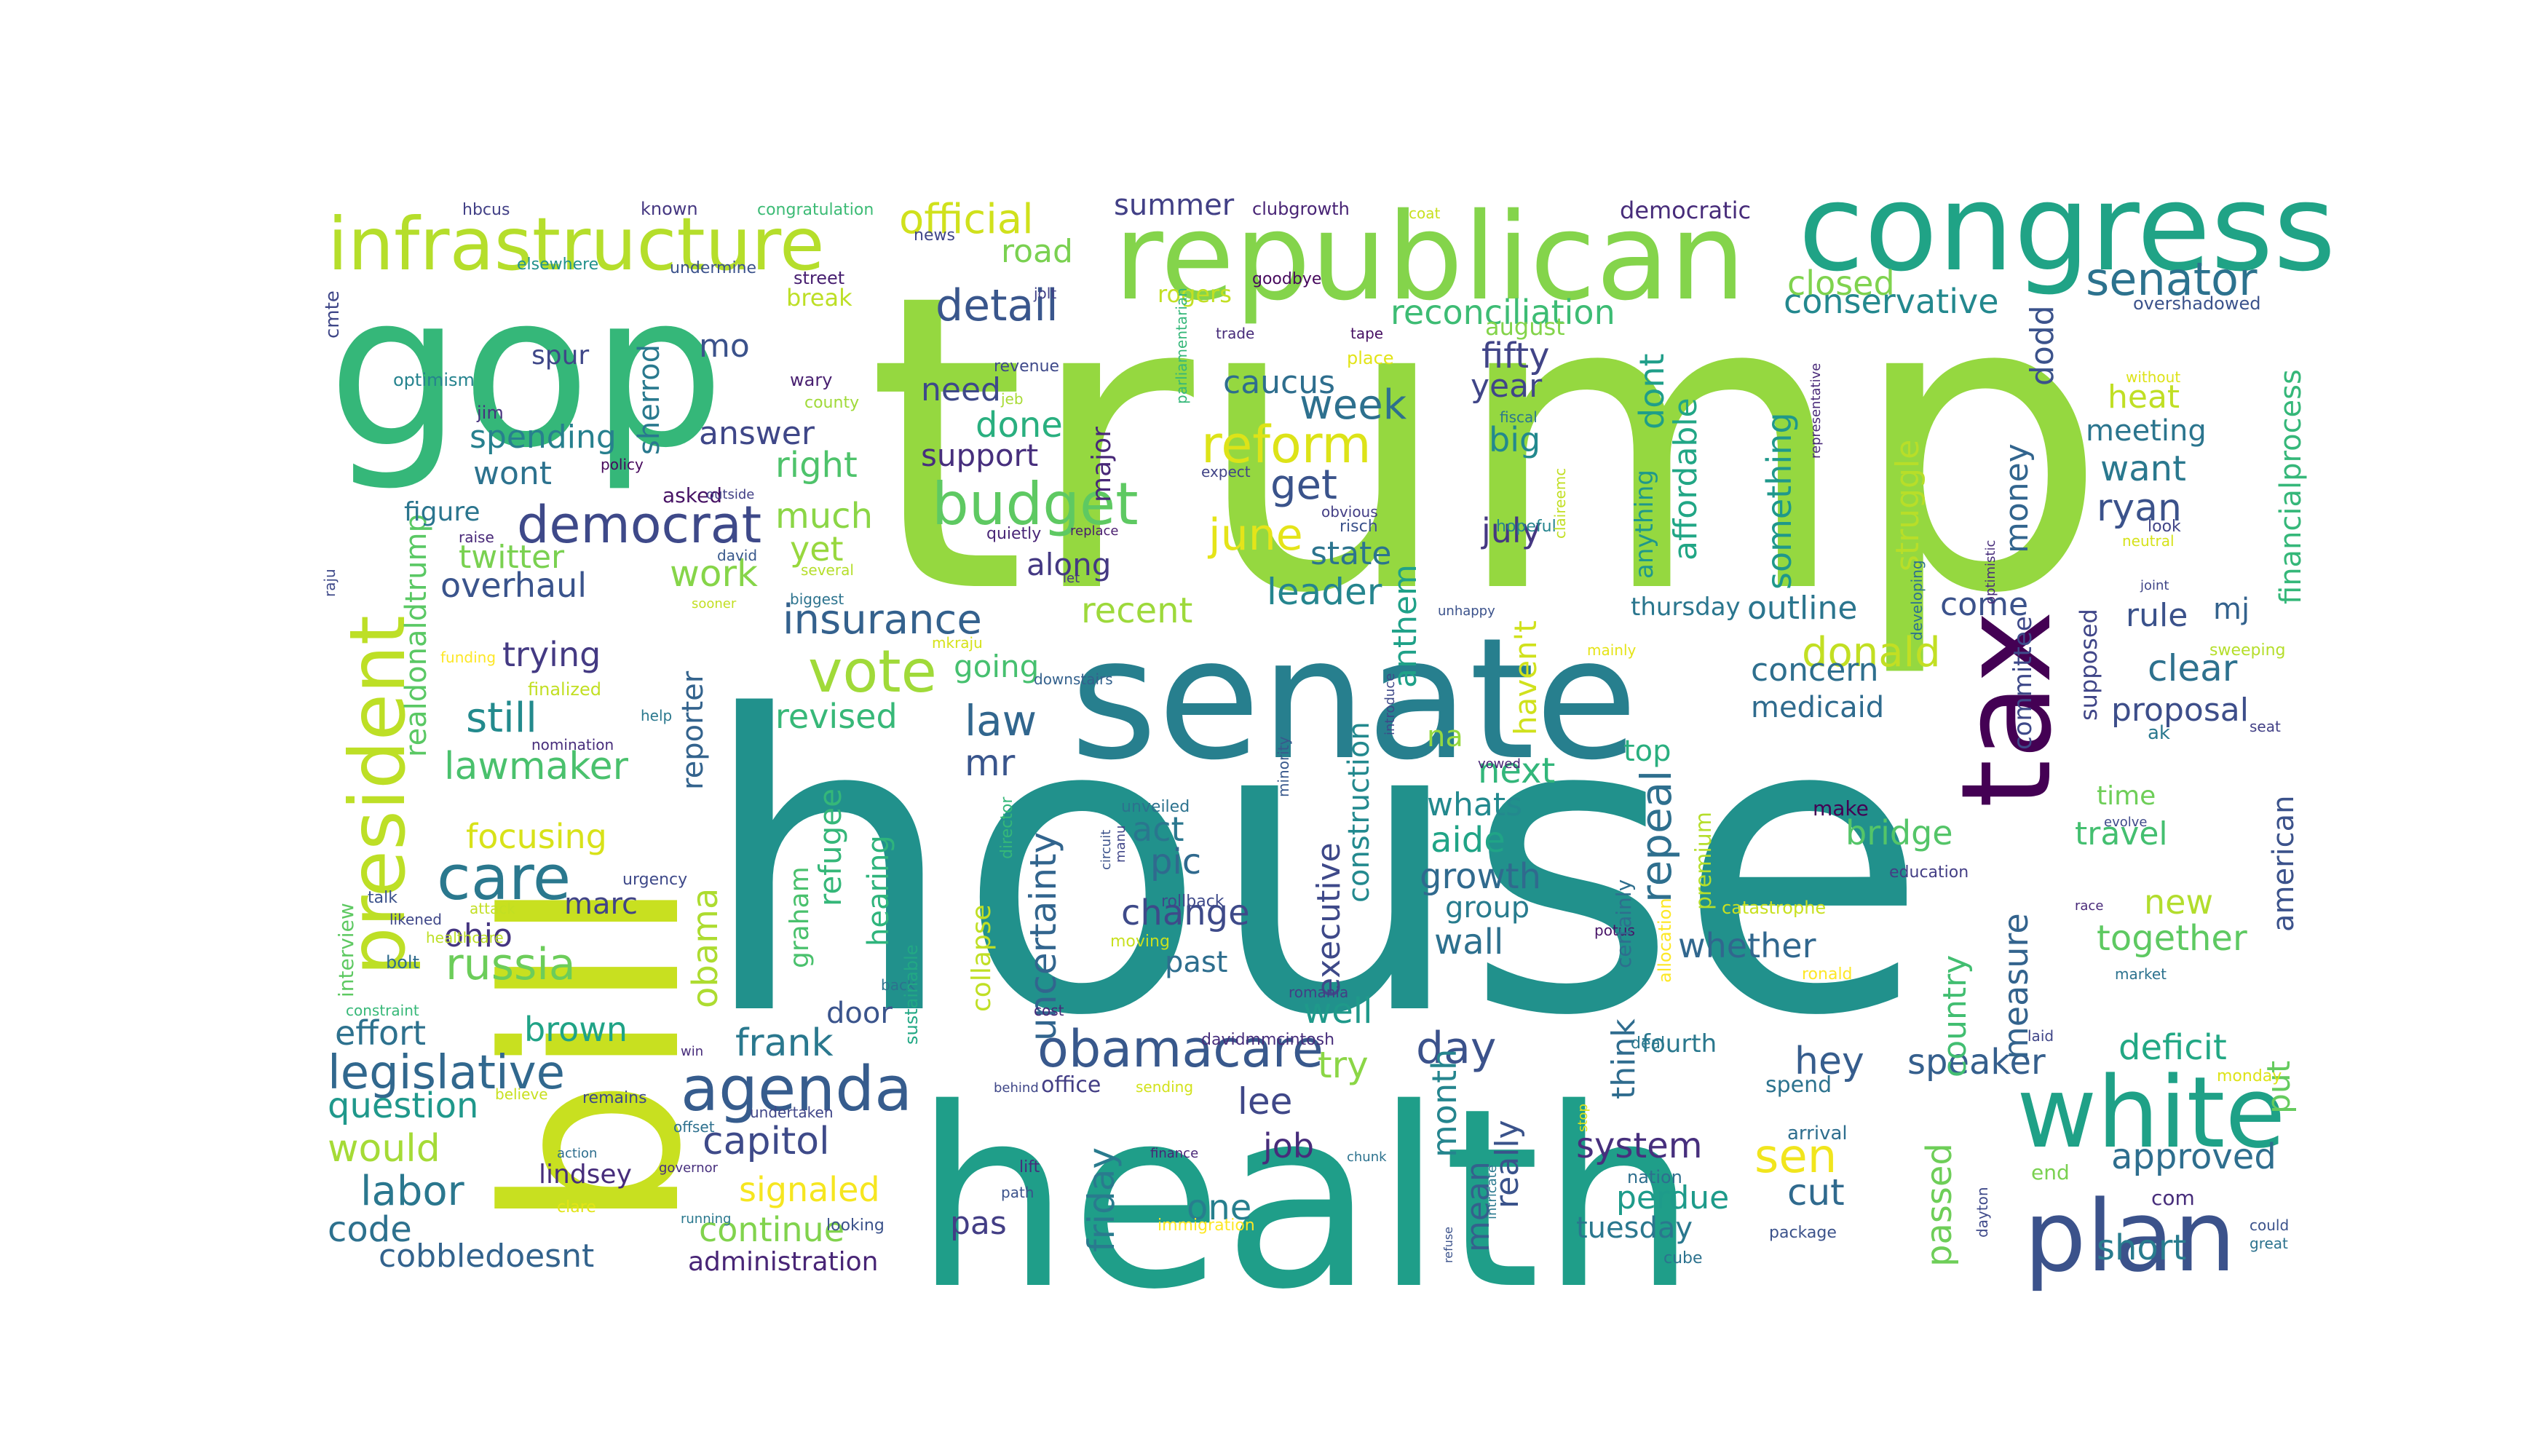 The image size is (2548, 1456). I want to click on word-frank: frank, so click(784, 1043).